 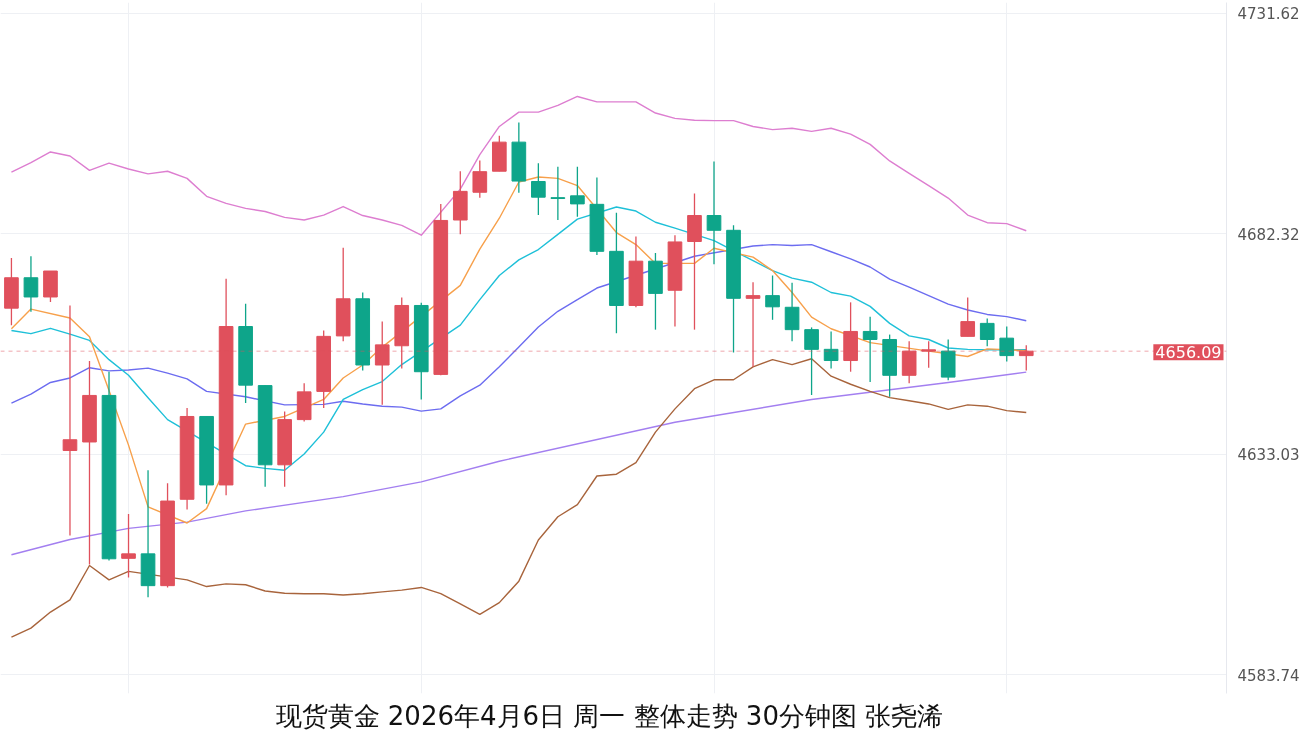 I want to click on line-series, so click(x=518, y=165).